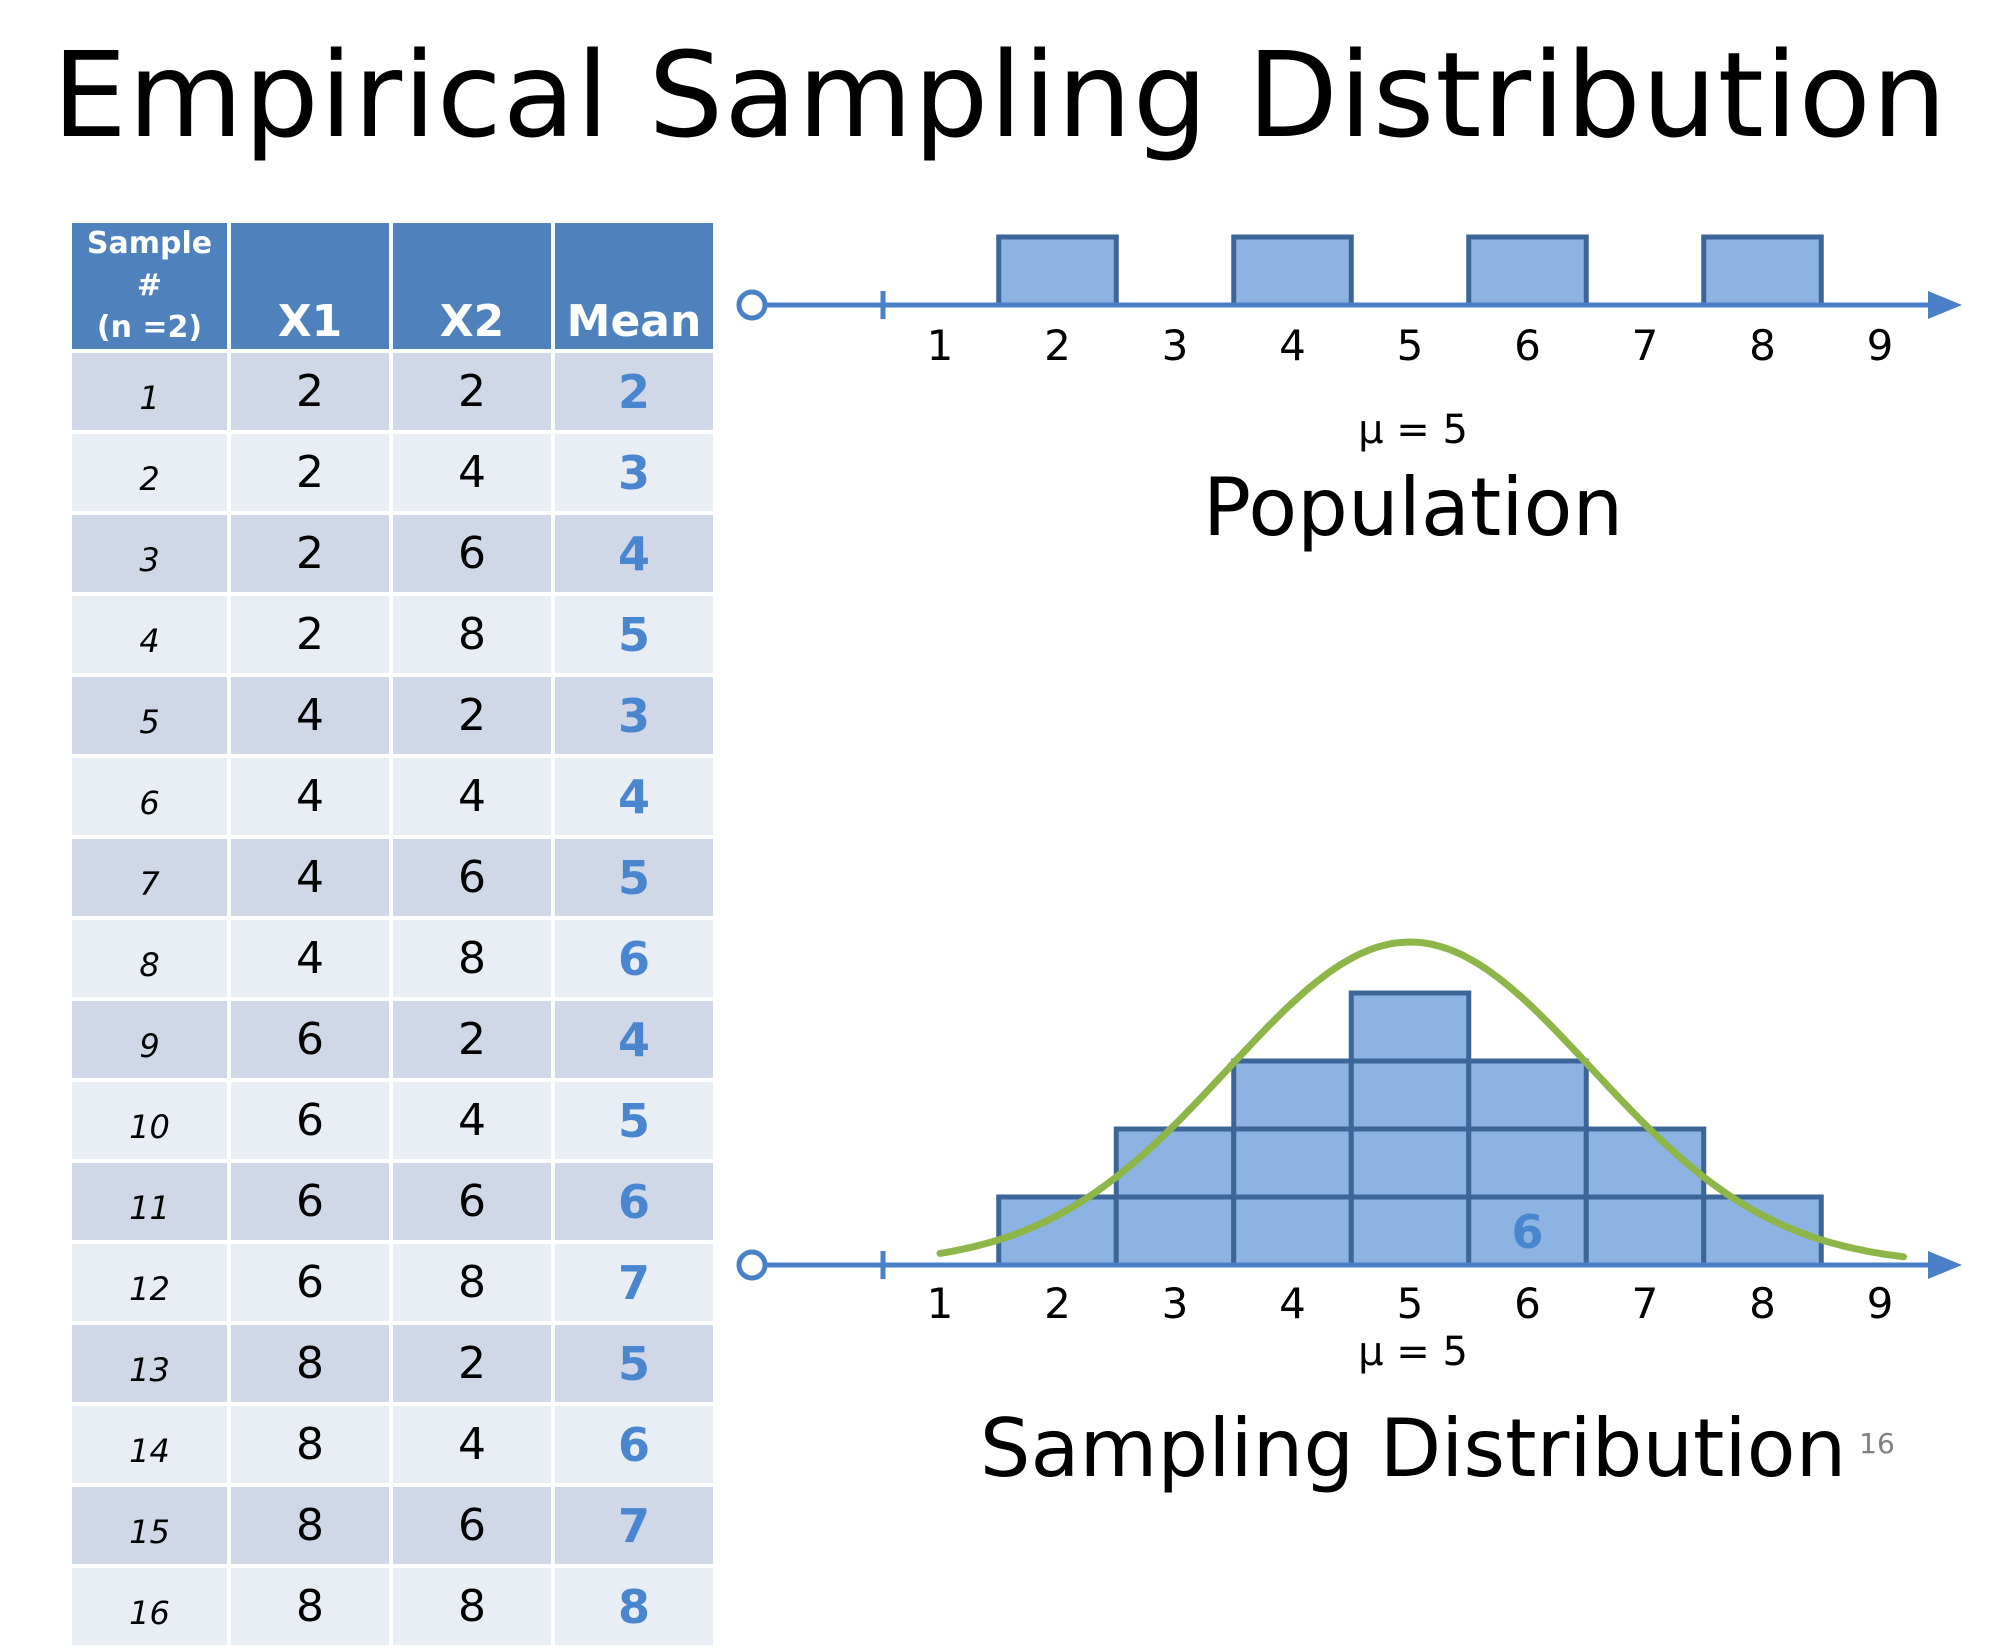 The image size is (2000, 1649). What do you see at coordinates (1057, 345) in the screenshot?
I see `axis-tick-label: 2` at bounding box center [1057, 345].